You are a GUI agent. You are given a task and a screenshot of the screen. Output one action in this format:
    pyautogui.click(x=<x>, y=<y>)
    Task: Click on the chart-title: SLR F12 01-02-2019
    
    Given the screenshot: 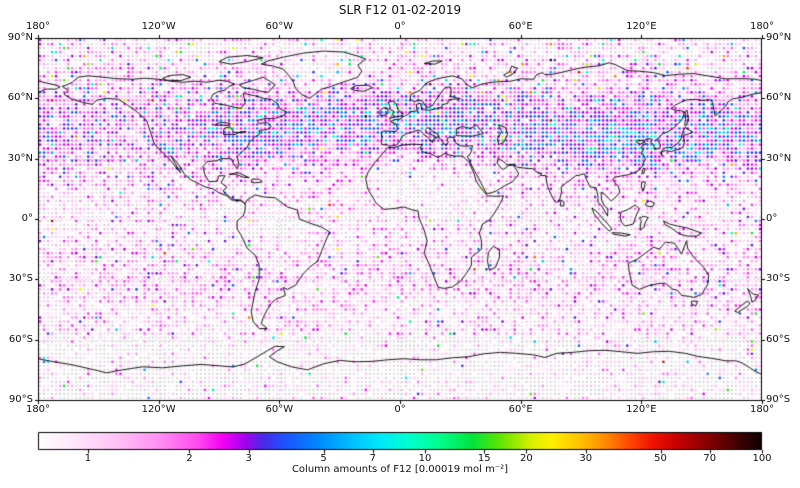 What is the action you would take?
    pyautogui.click(x=400, y=10)
    